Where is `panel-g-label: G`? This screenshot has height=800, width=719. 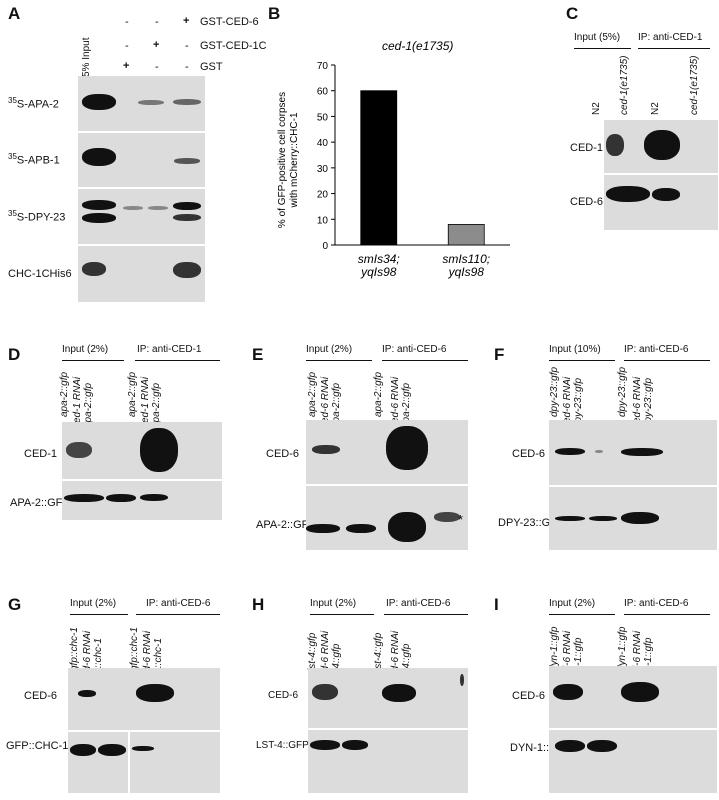
panel-g-label: G is located at coordinates (15, 604).